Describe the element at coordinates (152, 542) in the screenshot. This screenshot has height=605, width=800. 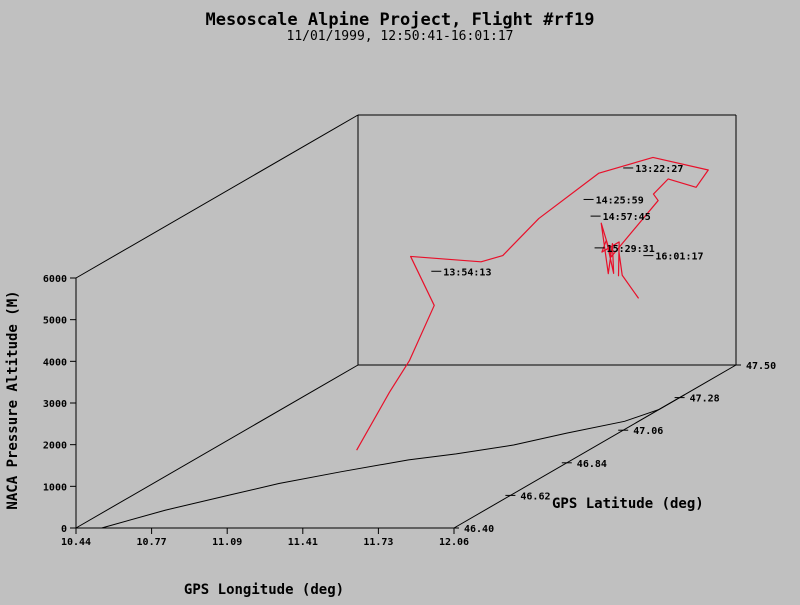
I see `x-tick-label: 10.77` at that location.